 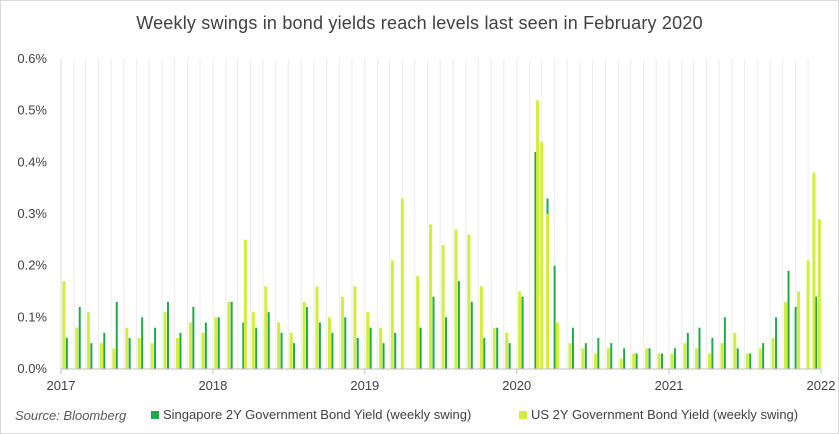 I want to click on y-tick-label: 0.5%, so click(x=32, y=110).